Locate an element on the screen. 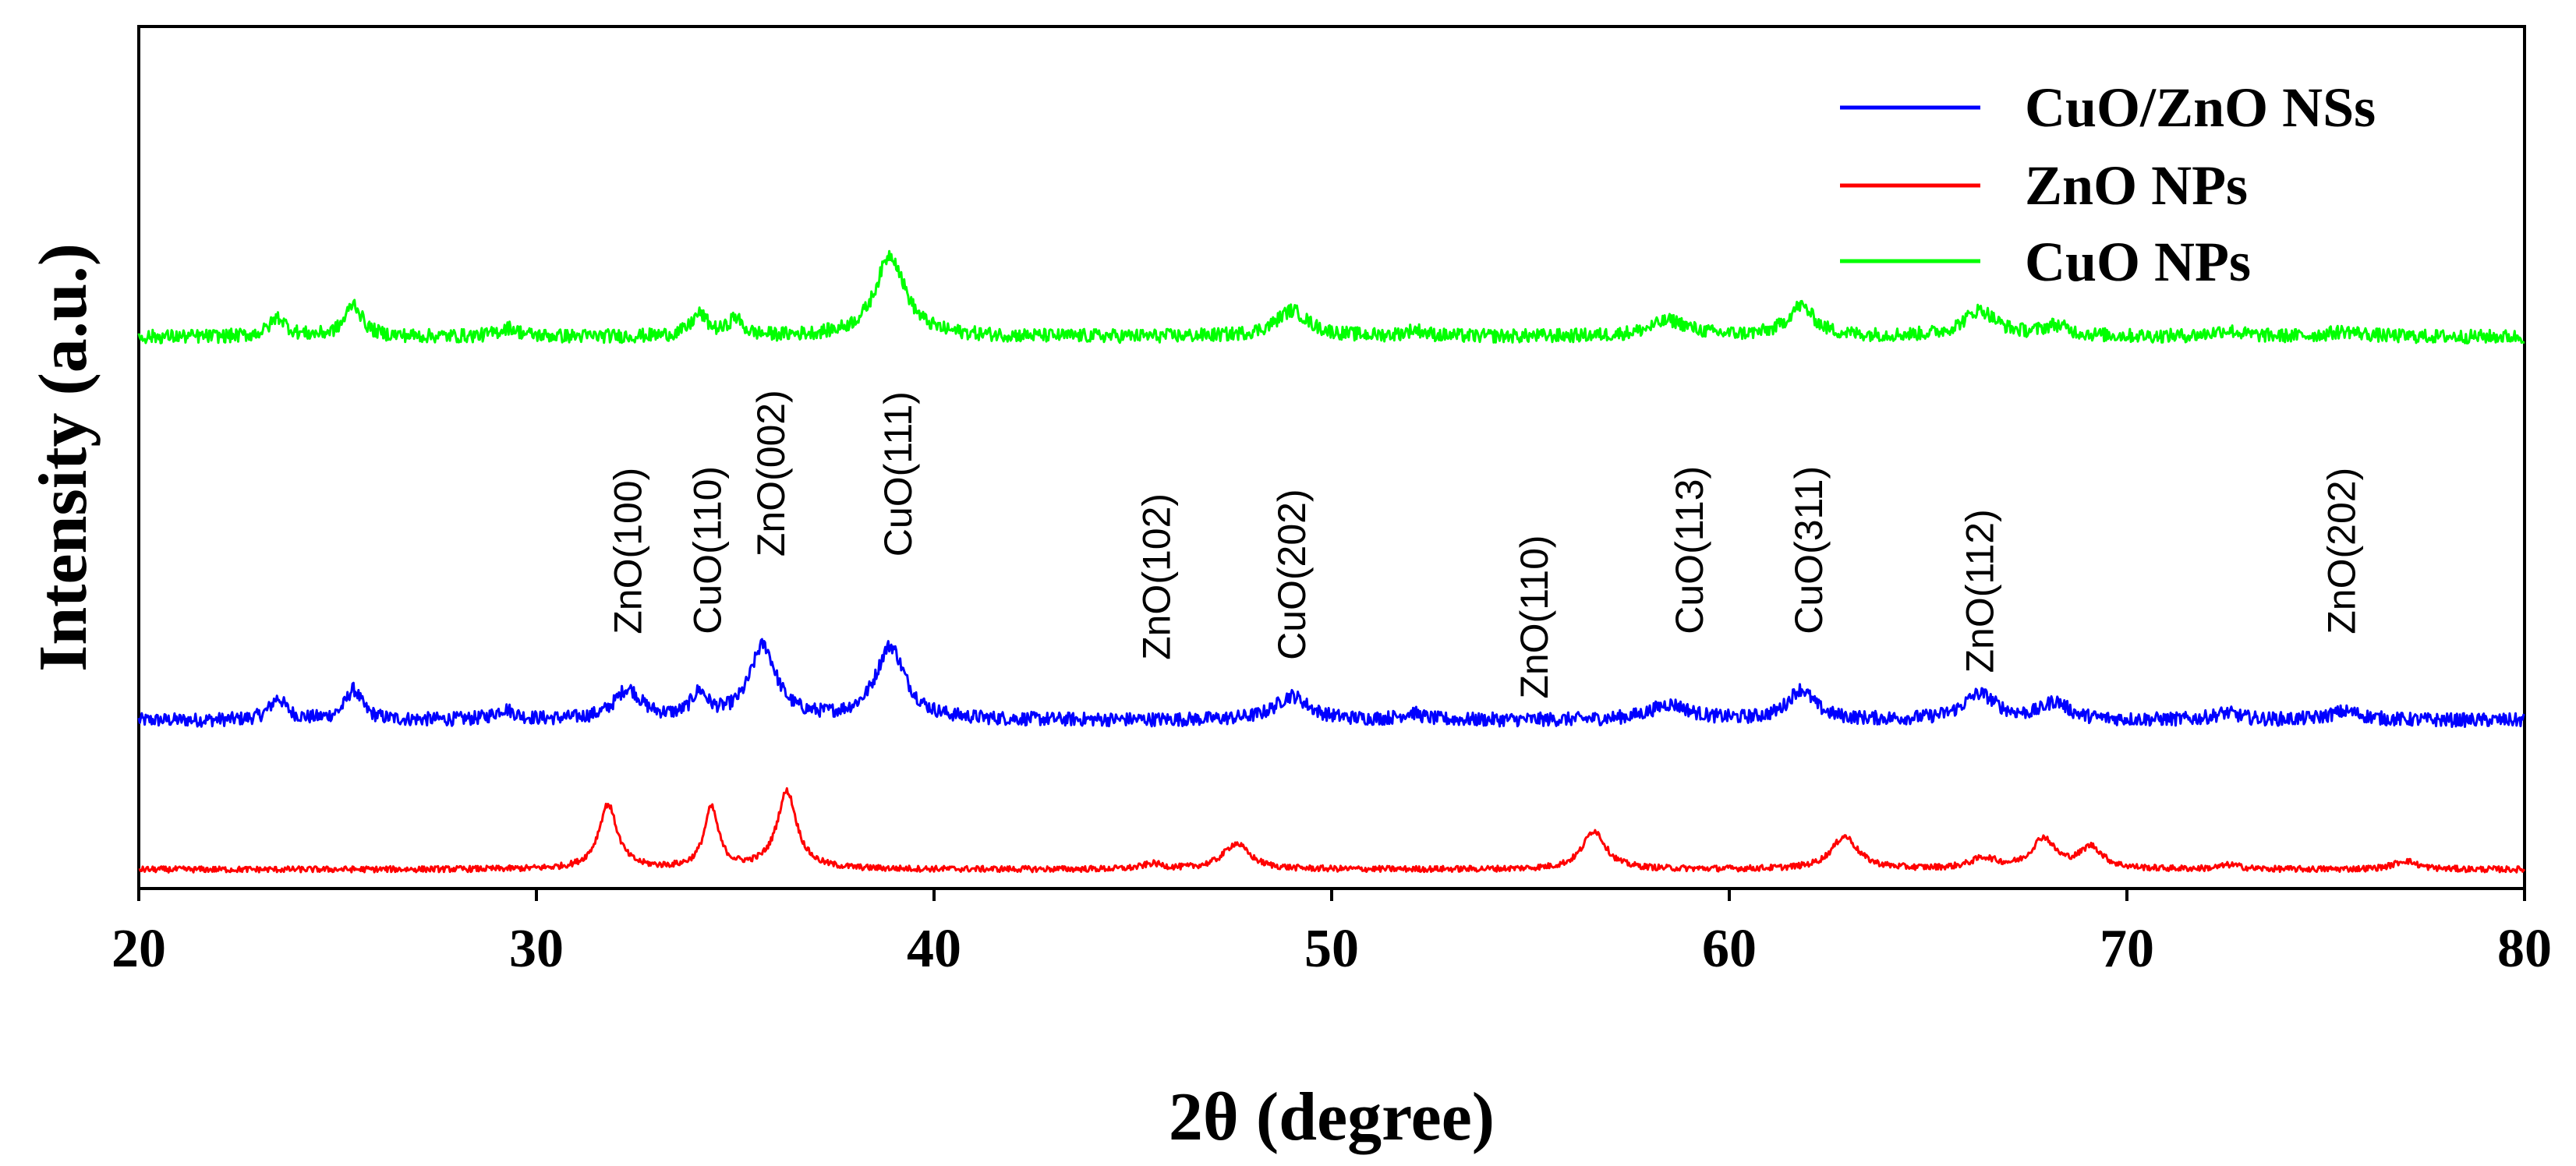  legend-label-cuo: CuO NPs is located at coordinates (2138, 262).